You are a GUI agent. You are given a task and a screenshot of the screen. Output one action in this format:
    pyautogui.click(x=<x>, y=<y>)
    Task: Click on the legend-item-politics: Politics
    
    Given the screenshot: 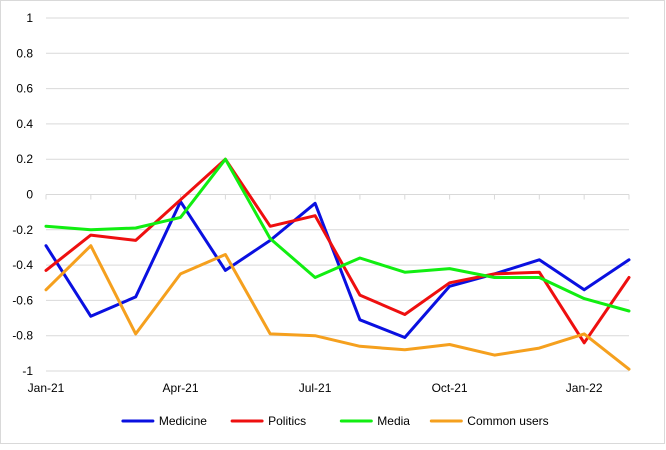 What is the action you would take?
    pyautogui.click(x=268, y=421)
    